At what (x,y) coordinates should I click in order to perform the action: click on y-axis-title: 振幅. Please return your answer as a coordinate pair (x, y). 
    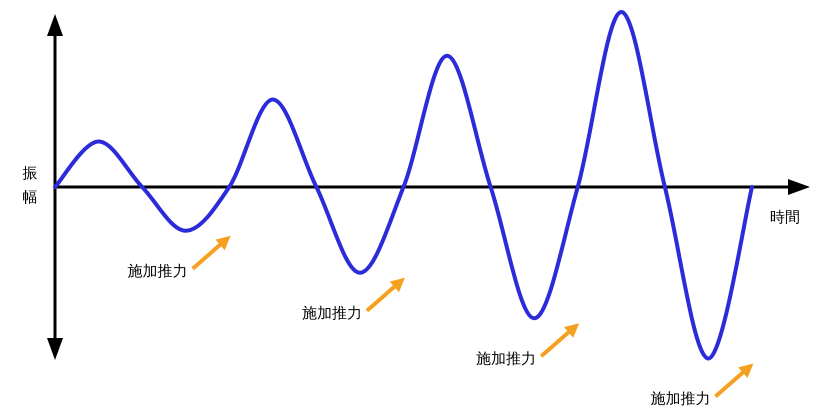
    Looking at the image, I should click on (30, 185).